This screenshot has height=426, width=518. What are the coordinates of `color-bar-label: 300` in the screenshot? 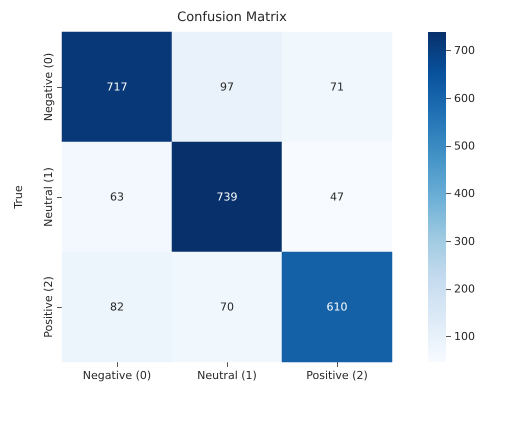 It's located at (464, 241).